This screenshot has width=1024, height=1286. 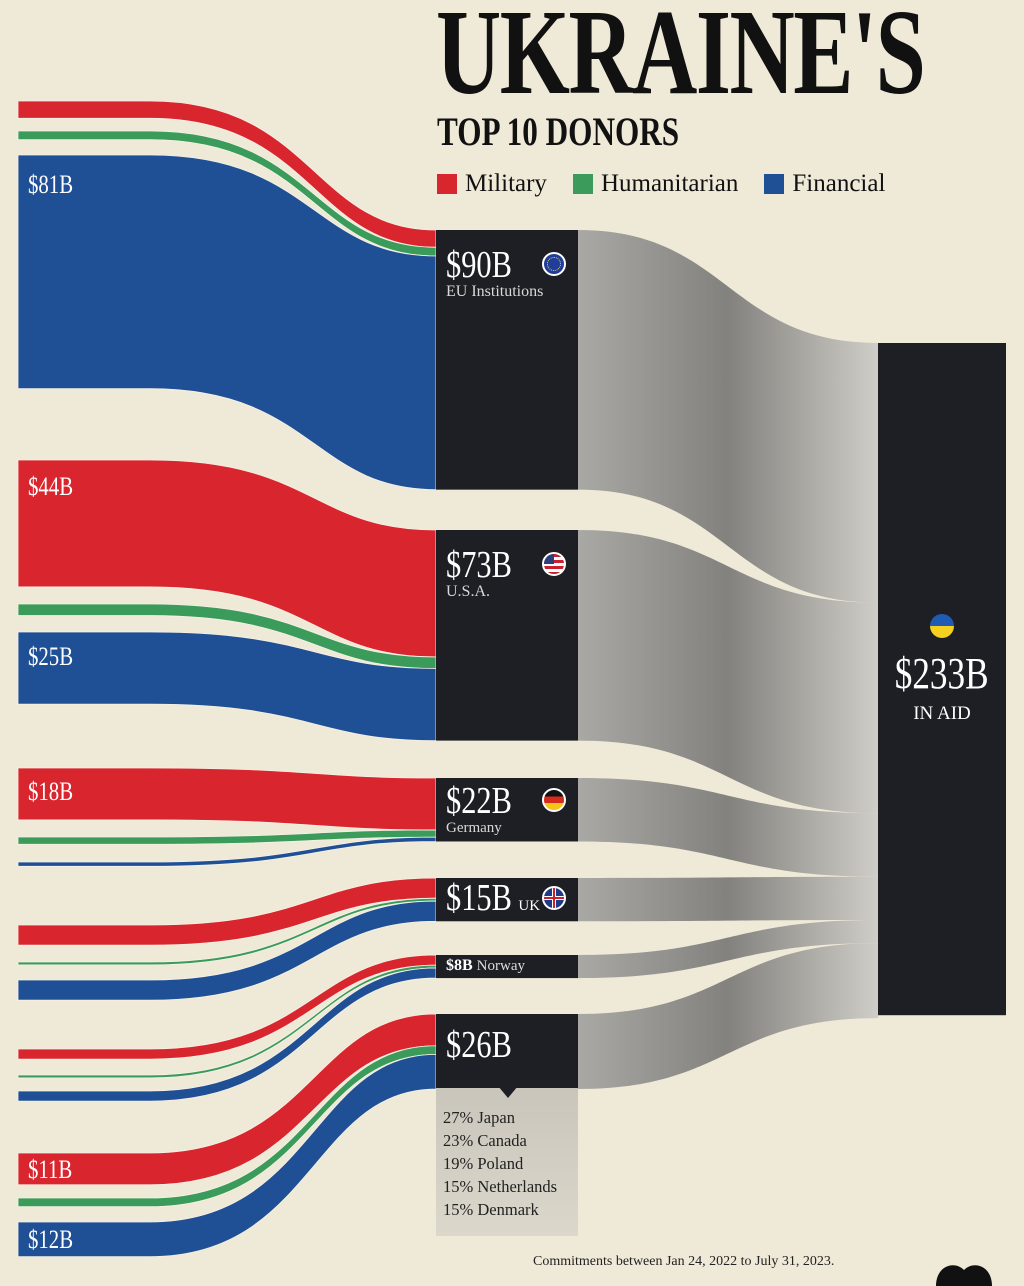 What do you see at coordinates (479, 565) in the screenshot?
I see `node-value: $73B` at bounding box center [479, 565].